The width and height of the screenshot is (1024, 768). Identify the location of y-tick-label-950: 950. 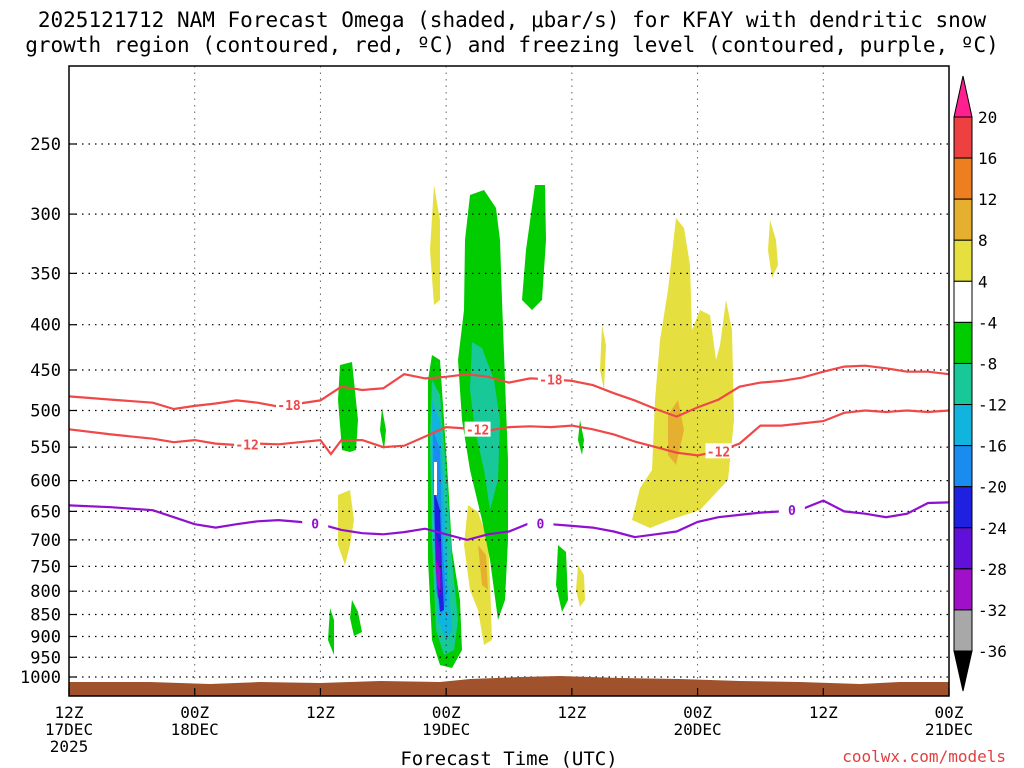
(45, 658).